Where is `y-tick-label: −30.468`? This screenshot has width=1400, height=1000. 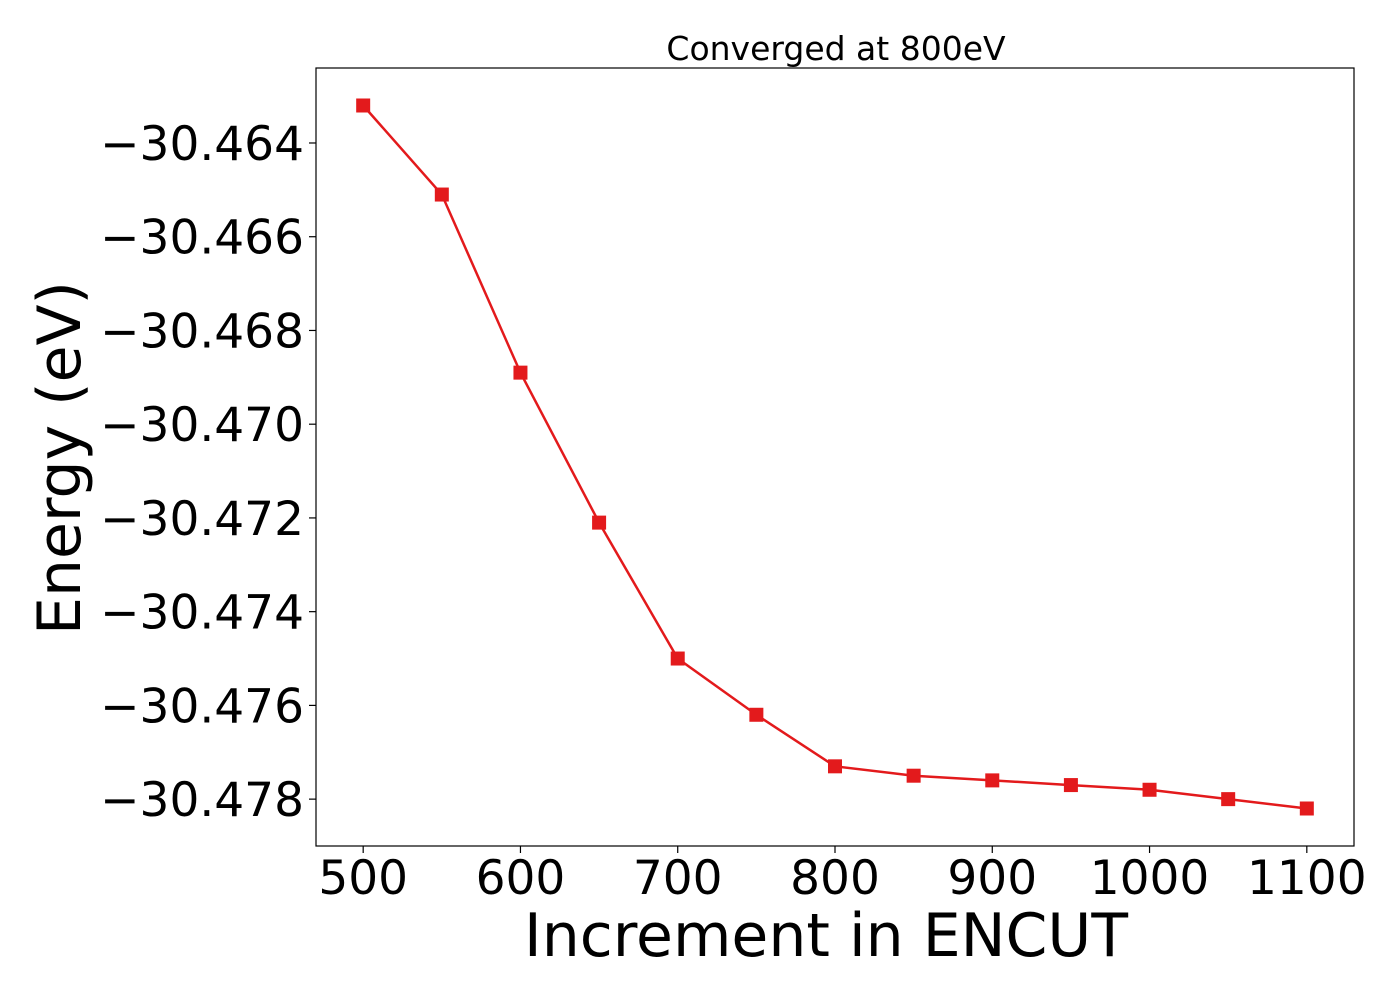 y-tick-label: −30.468 is located at coordinates (202, 331).